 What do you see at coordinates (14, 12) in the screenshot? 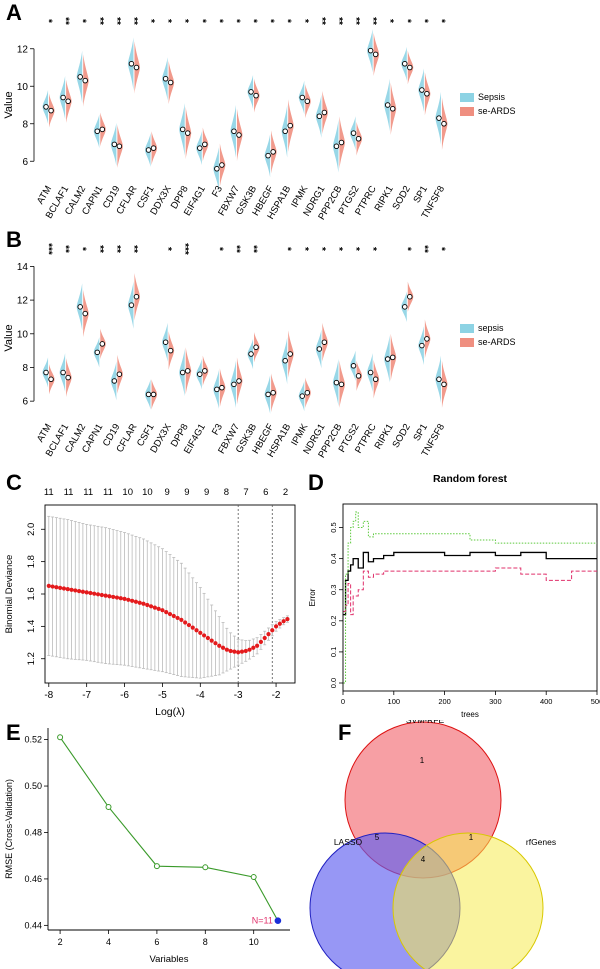
I see `panel-label-a: A` at bounding box center [14, 12].